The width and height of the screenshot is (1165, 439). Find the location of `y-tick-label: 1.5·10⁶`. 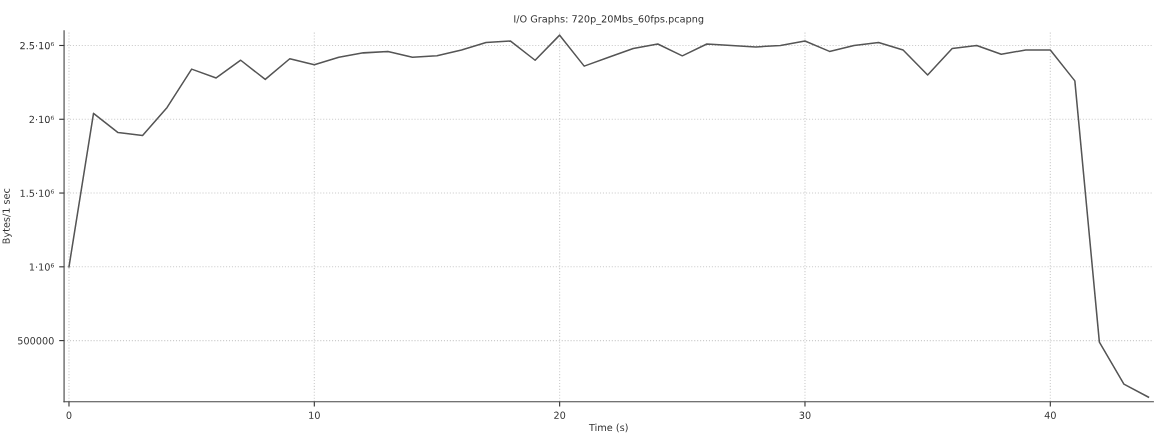

y-tick-label: 1.5·10⁶ is located at coordinates (37, 193).